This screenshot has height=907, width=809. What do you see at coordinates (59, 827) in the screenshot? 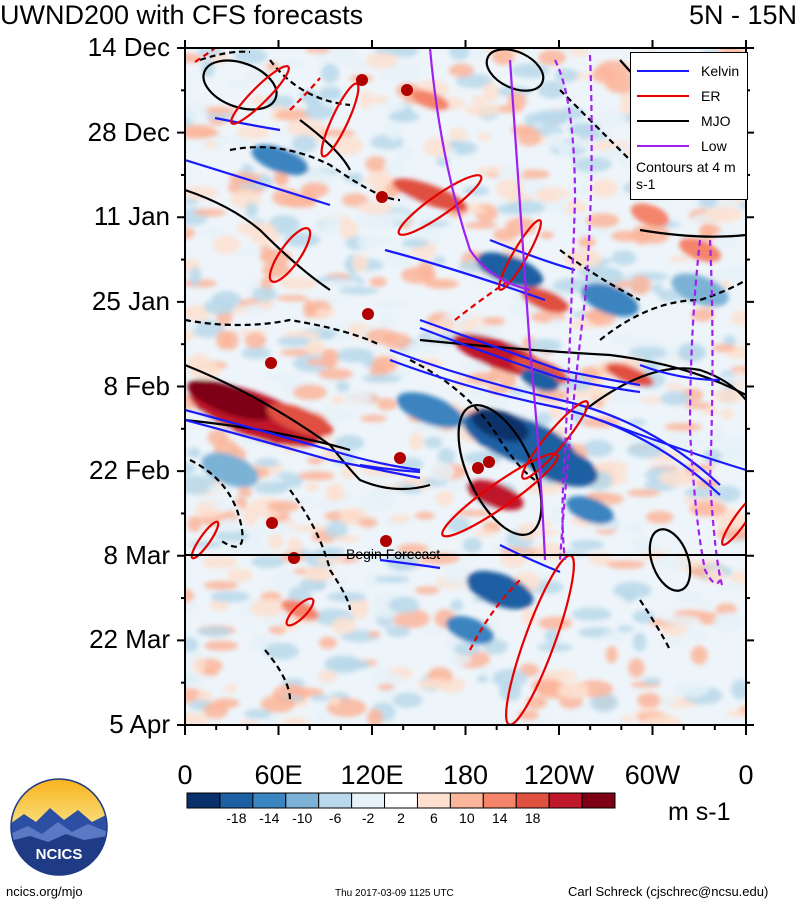
I see `logo-graphic: NCICS` at bounding box center [59, 827].